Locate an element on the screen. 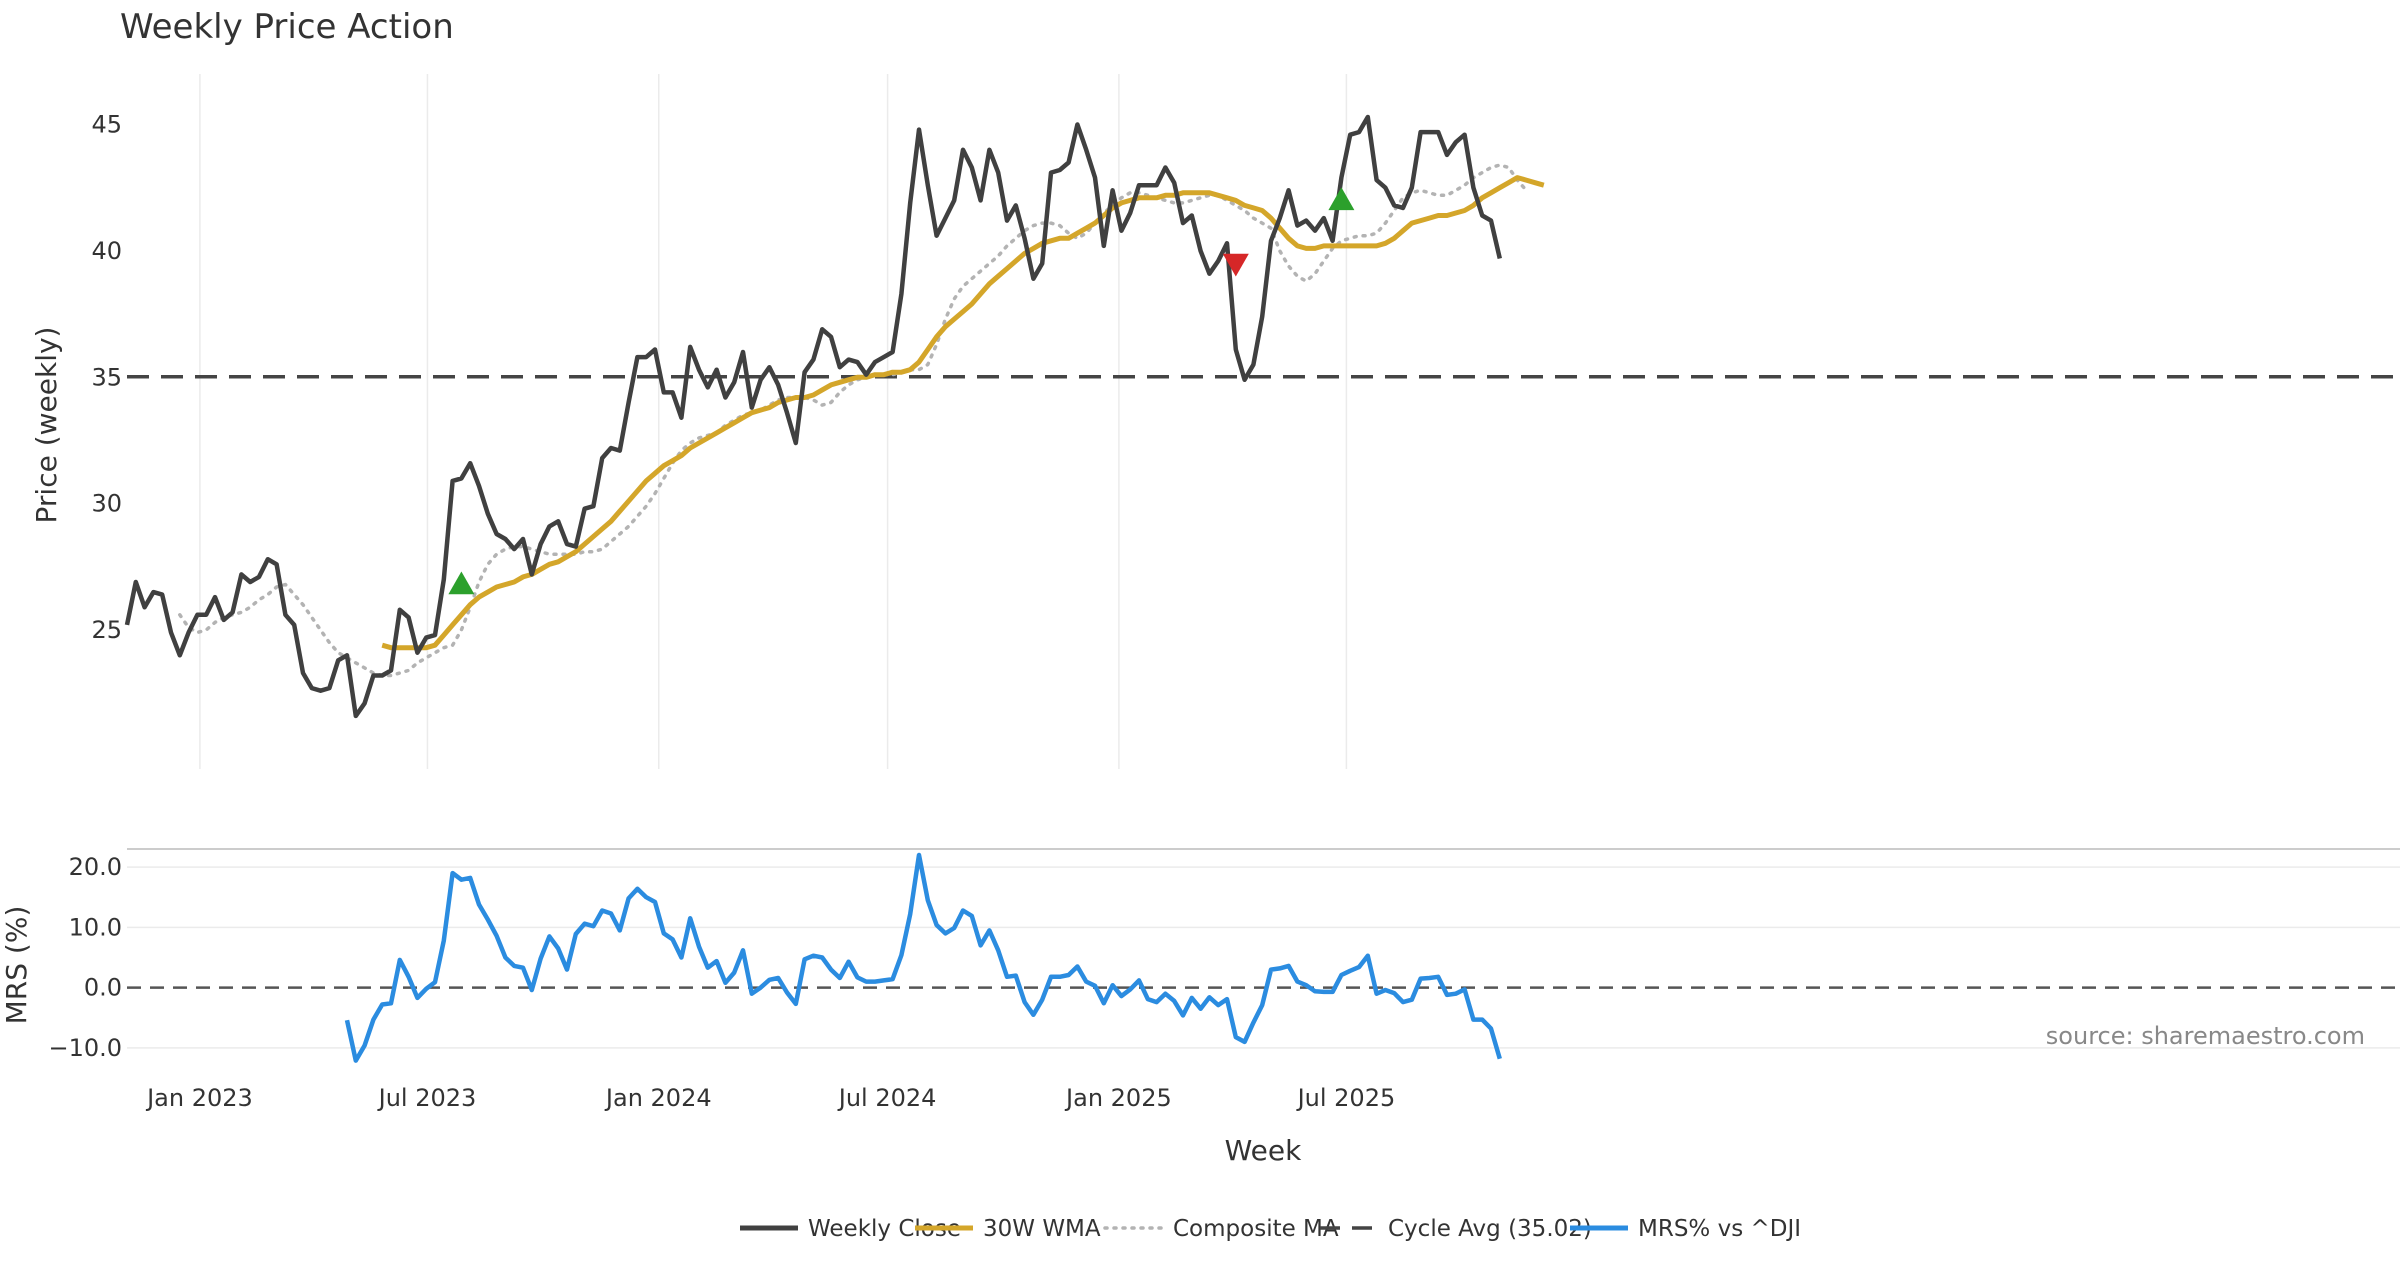 This screenshot has width=2400, height=1264. x-tick-label: Jan 2025 is located at coordinates (1118, 1098).